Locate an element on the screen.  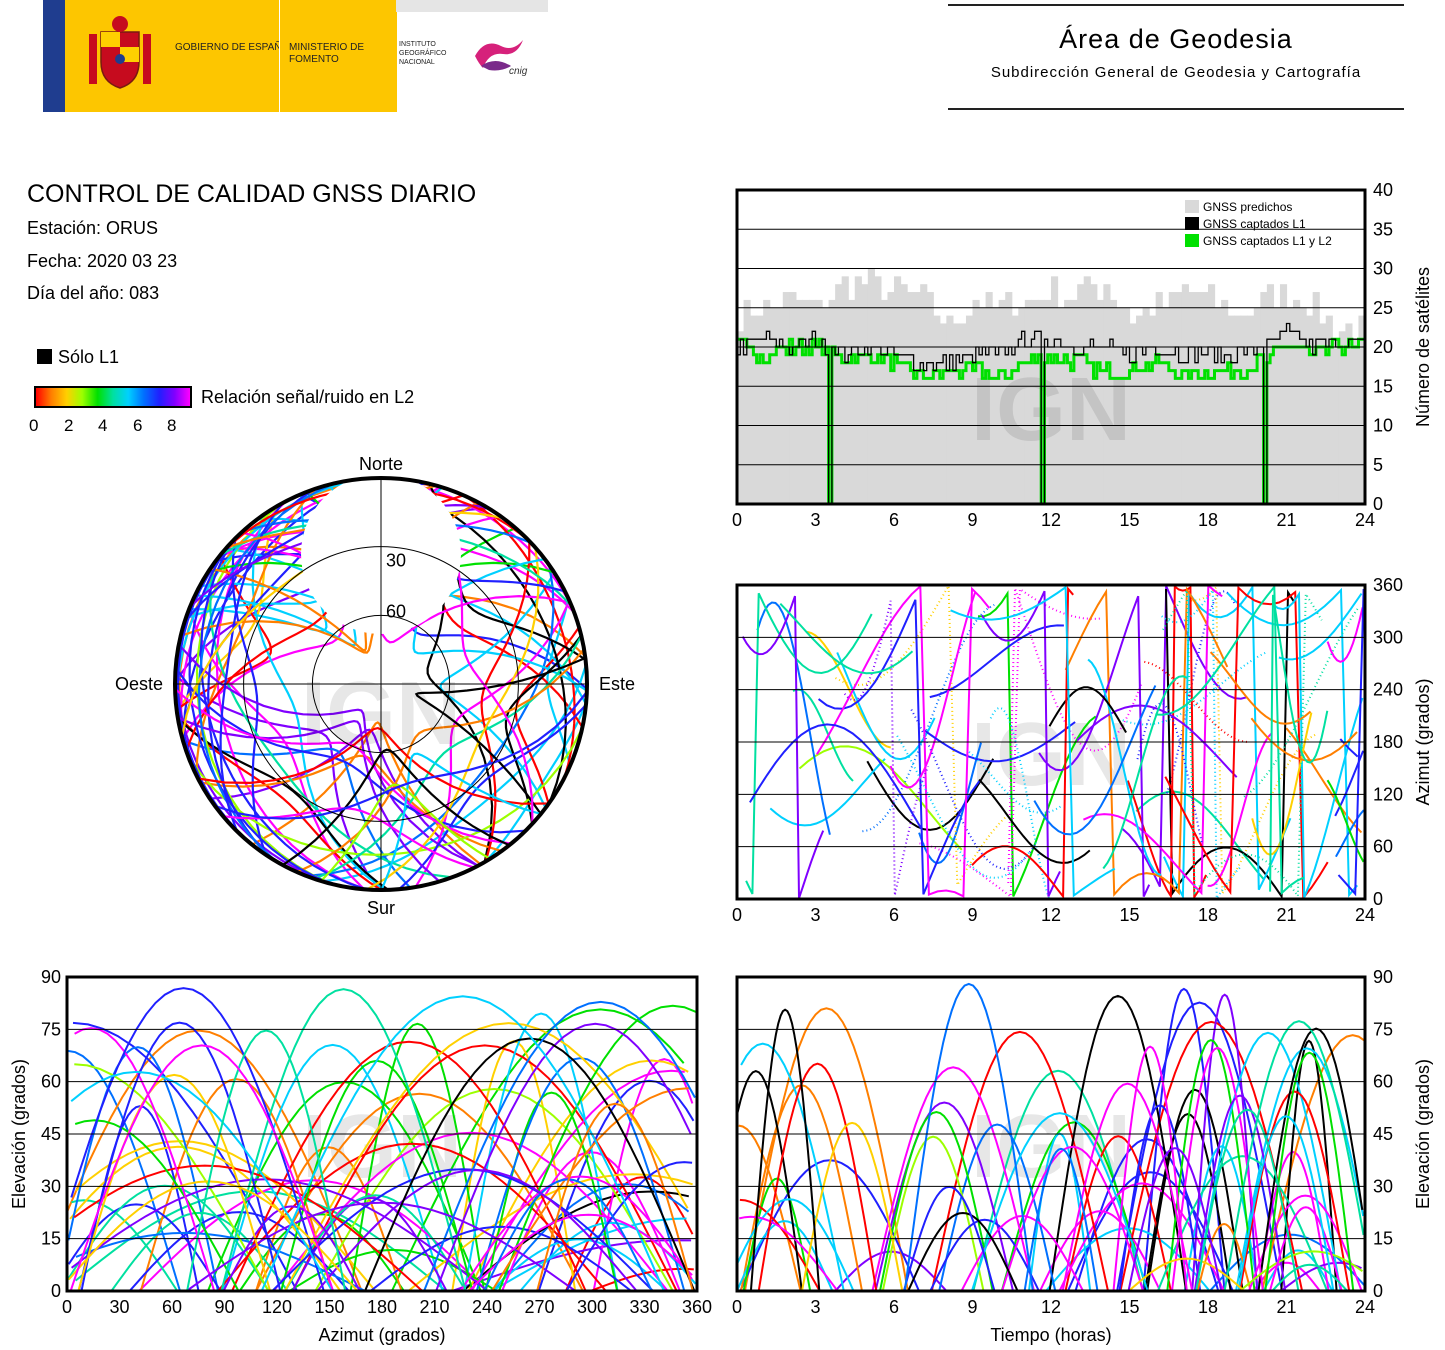
x-tick-label: 270 is located at coordinates (539, 1307).